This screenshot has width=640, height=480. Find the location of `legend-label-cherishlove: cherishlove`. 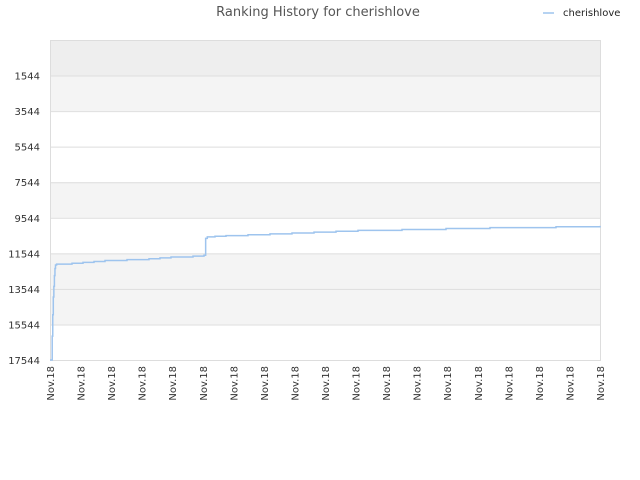

legend-label-cherishlove: cherishlove is located at coordinates (591, 13).